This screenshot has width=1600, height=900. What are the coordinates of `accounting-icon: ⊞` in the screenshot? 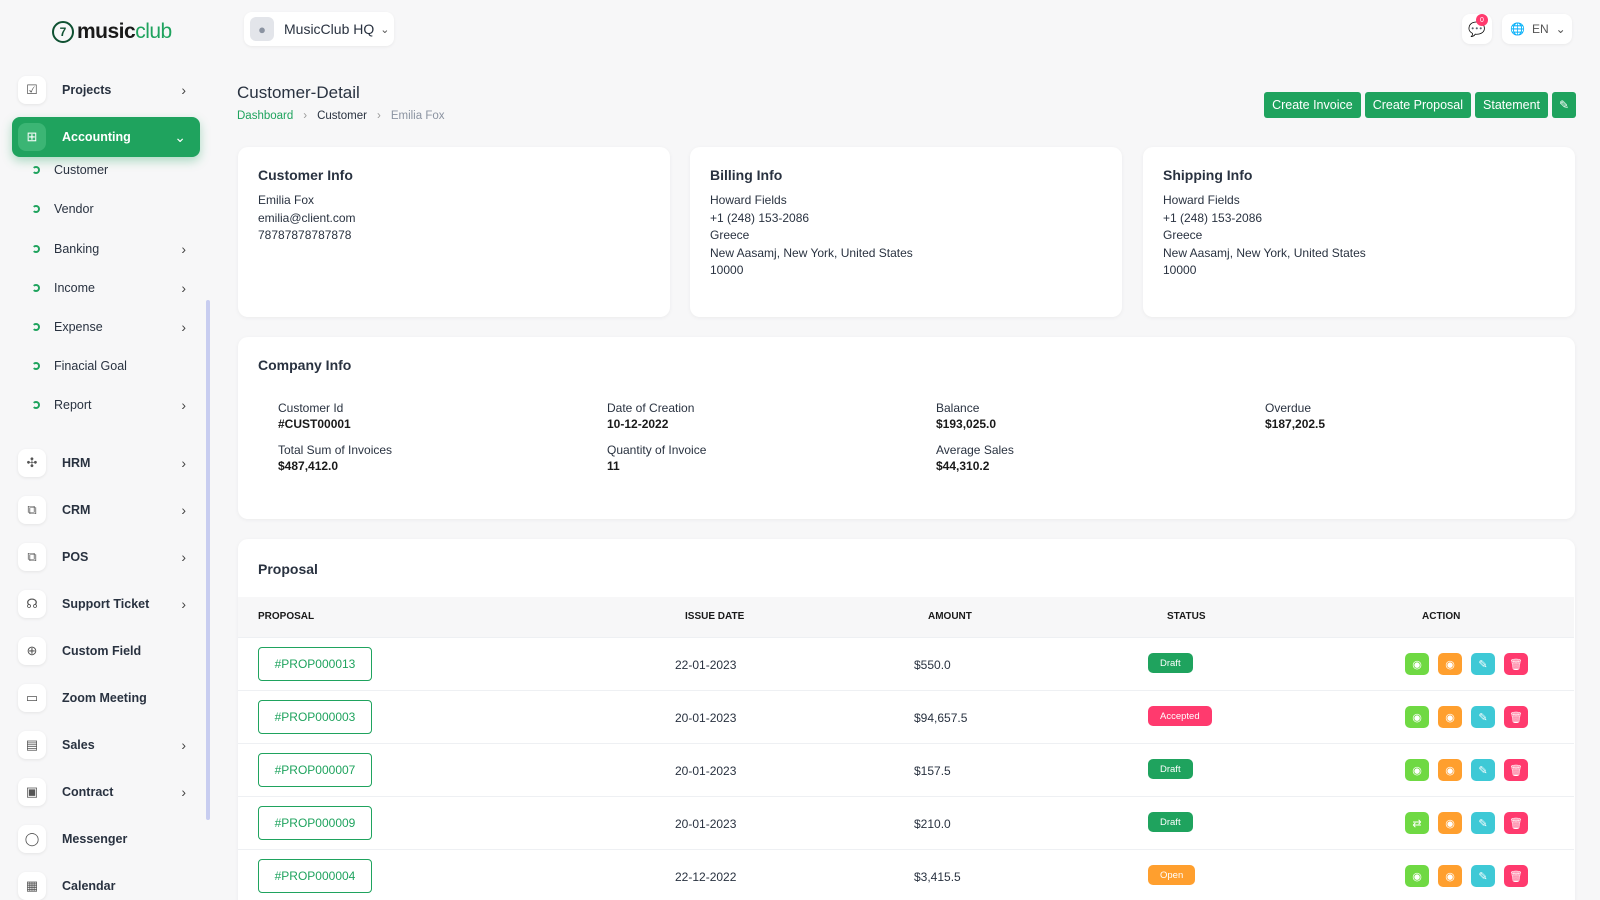 It's located at (32, 137).